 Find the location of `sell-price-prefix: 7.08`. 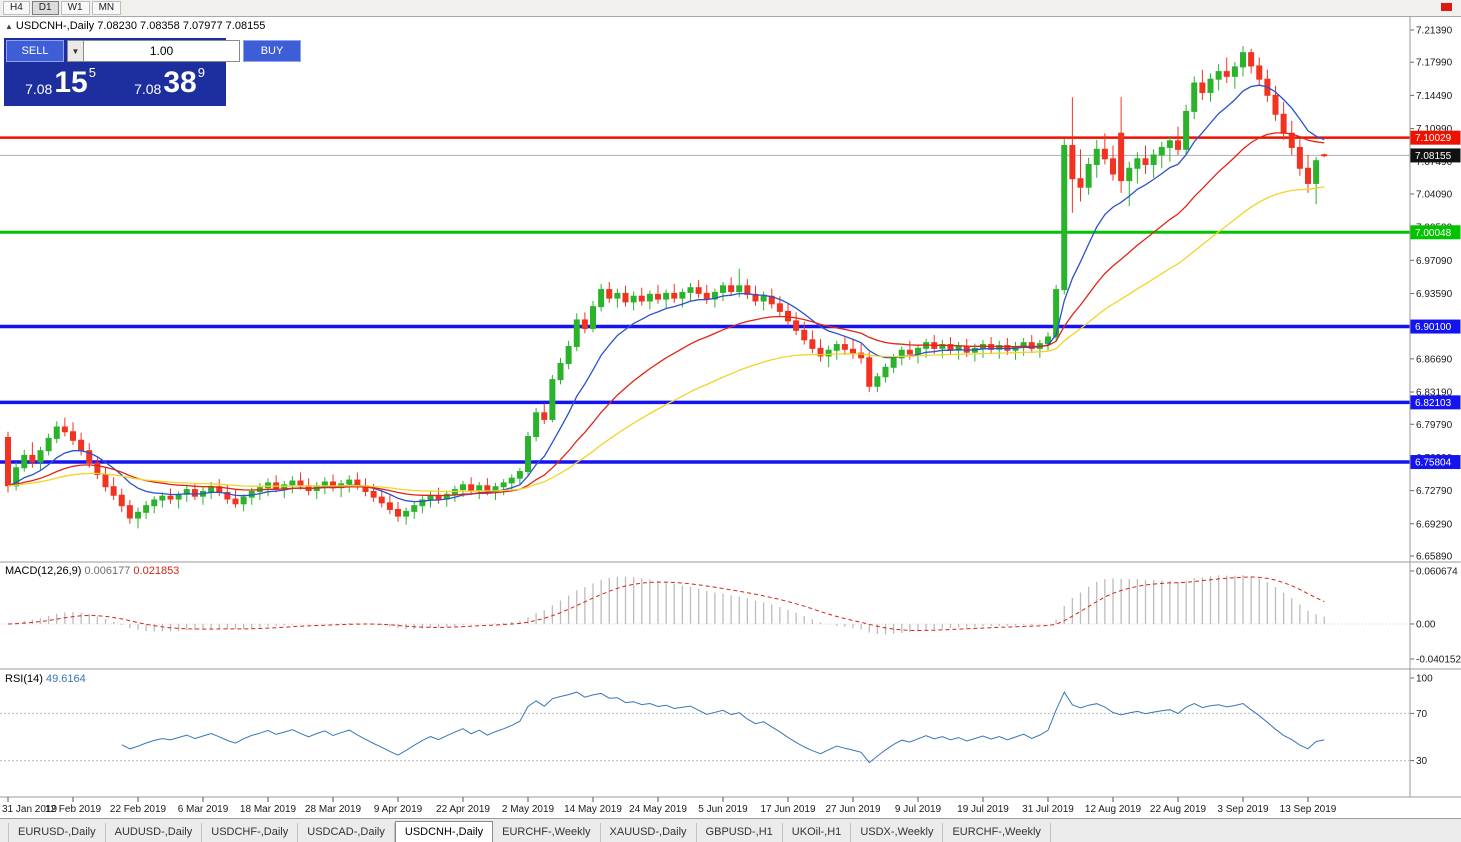

sell-price-prefix: 7.08 is located at coordinates (39, 89).